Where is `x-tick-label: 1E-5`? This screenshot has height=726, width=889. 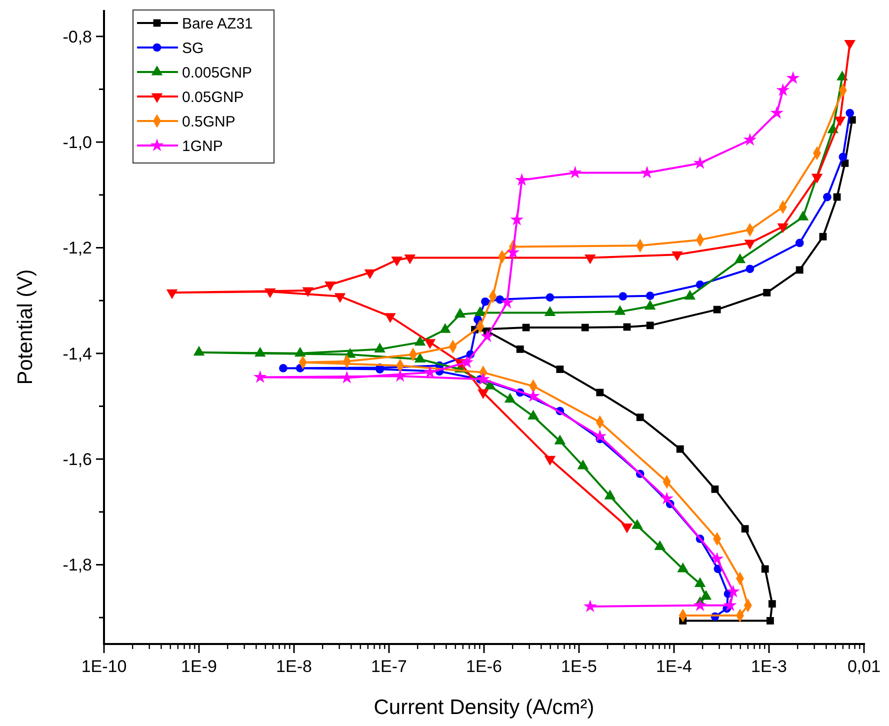
x-tick-label: 1E-5 is located at coordinates (579, 666).